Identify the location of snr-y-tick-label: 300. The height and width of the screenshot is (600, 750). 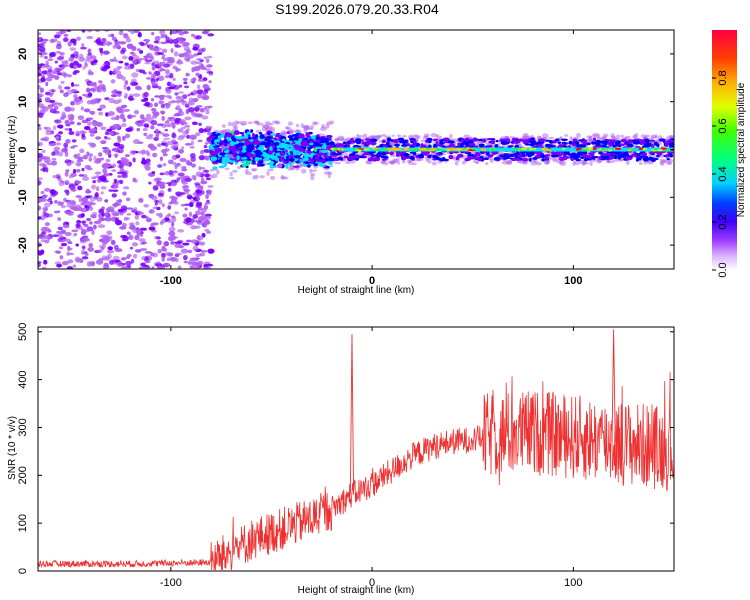
(23, 427).